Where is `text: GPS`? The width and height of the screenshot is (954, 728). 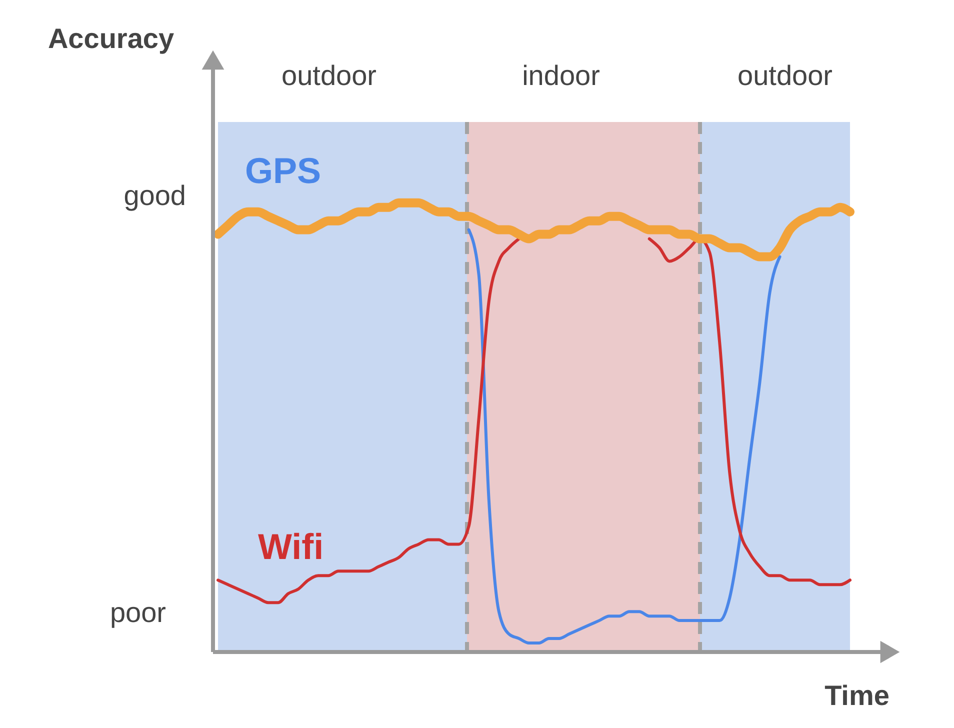
text: GPS is located at coordinates (283, 170).